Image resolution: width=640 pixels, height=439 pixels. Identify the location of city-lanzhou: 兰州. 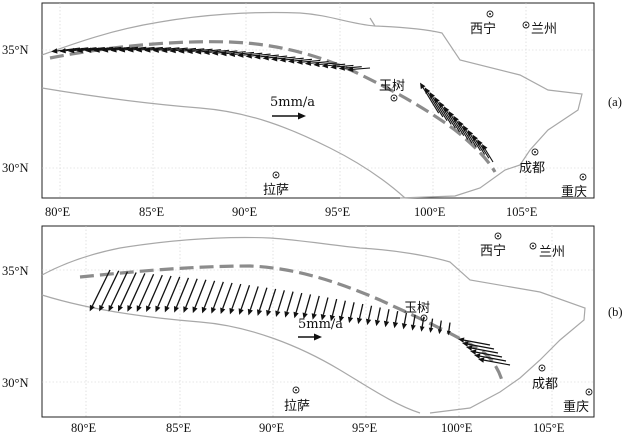
(539, 29).